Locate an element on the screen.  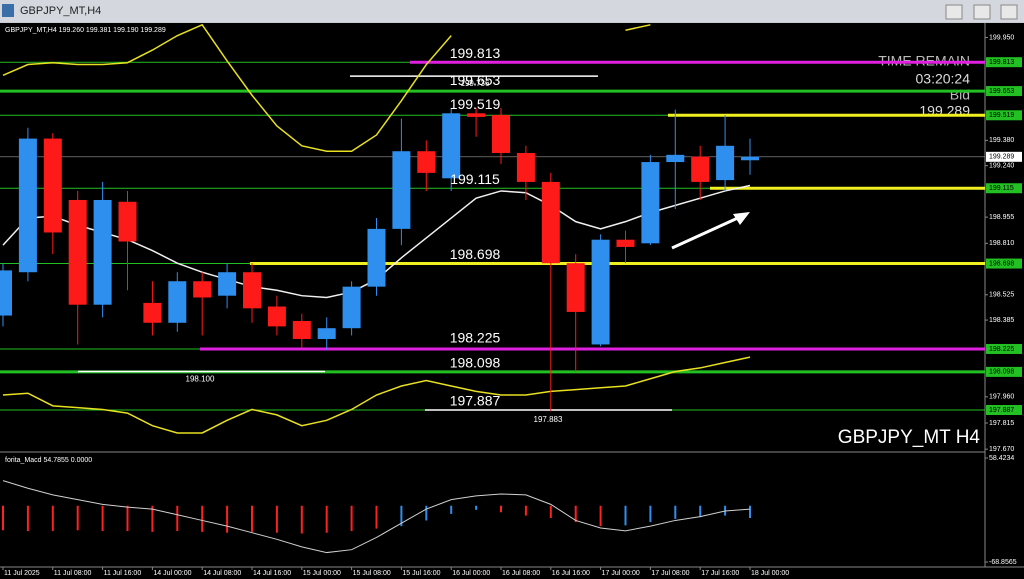
signal-line is located at coordinates (376, 517).